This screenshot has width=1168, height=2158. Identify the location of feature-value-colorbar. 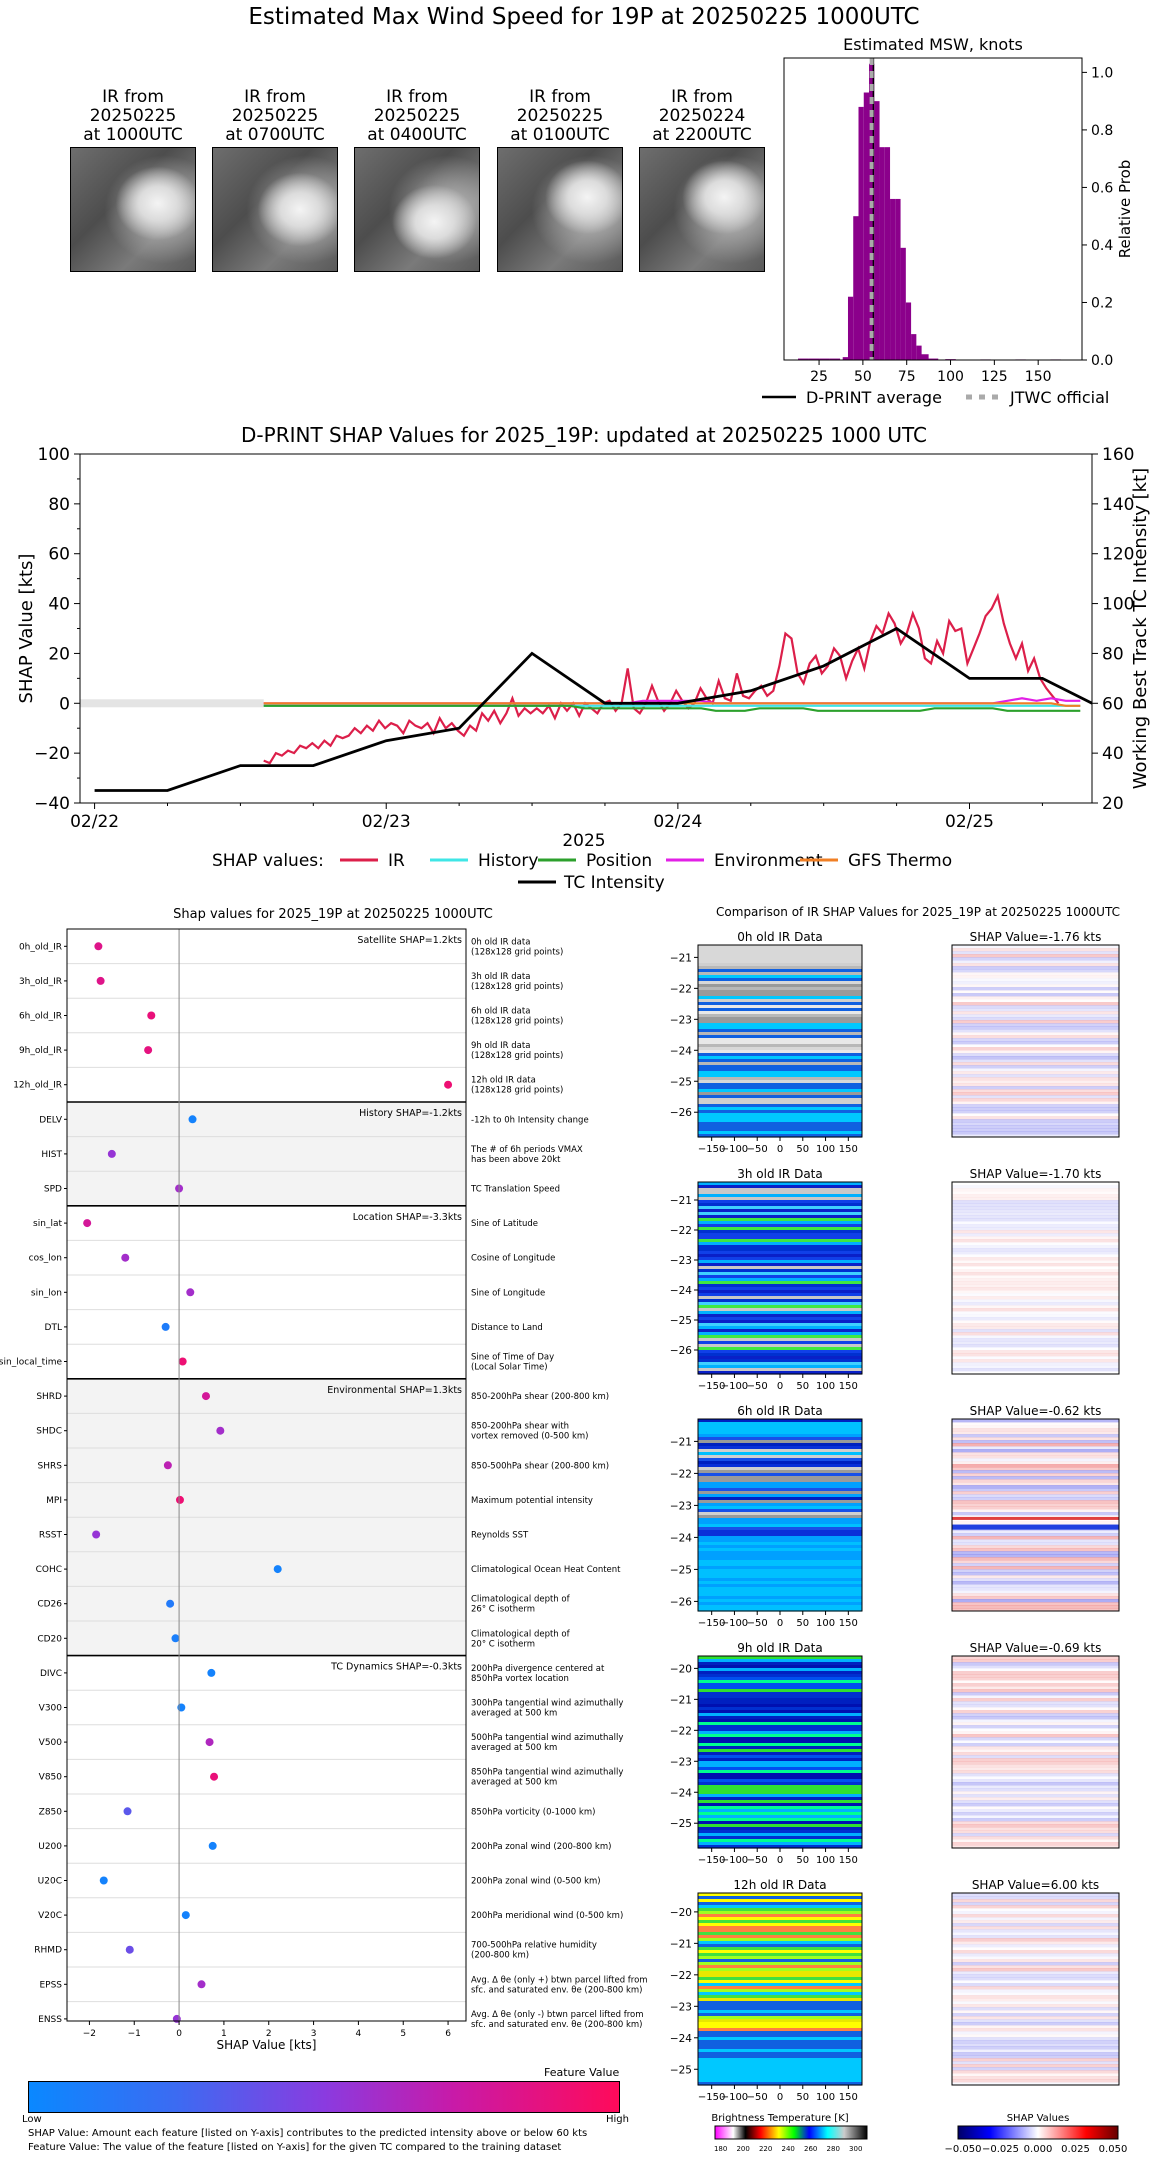
(324, 2097).